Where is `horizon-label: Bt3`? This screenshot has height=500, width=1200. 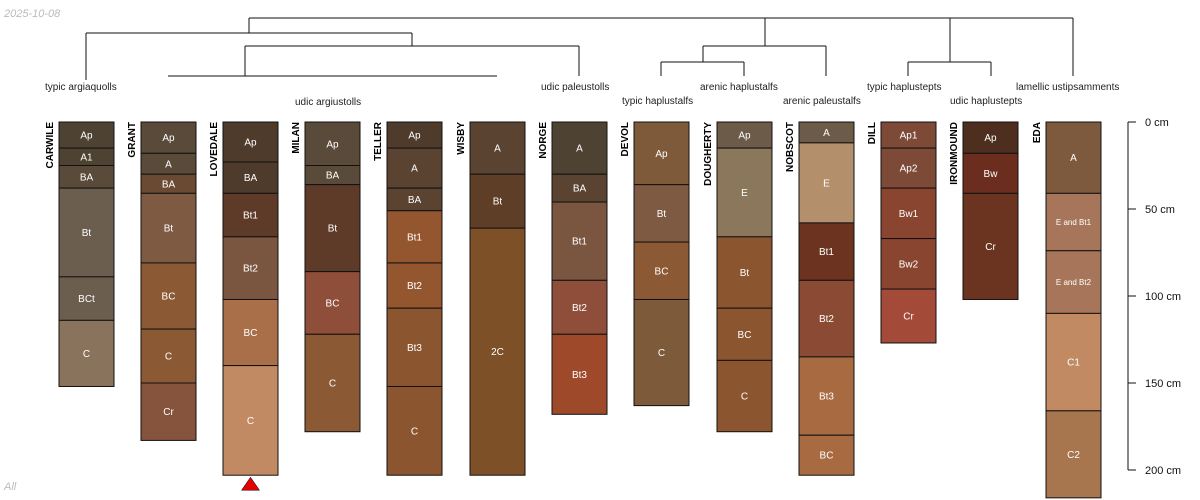
horizon-label: Bt3 is located at coordinates (414, 348).